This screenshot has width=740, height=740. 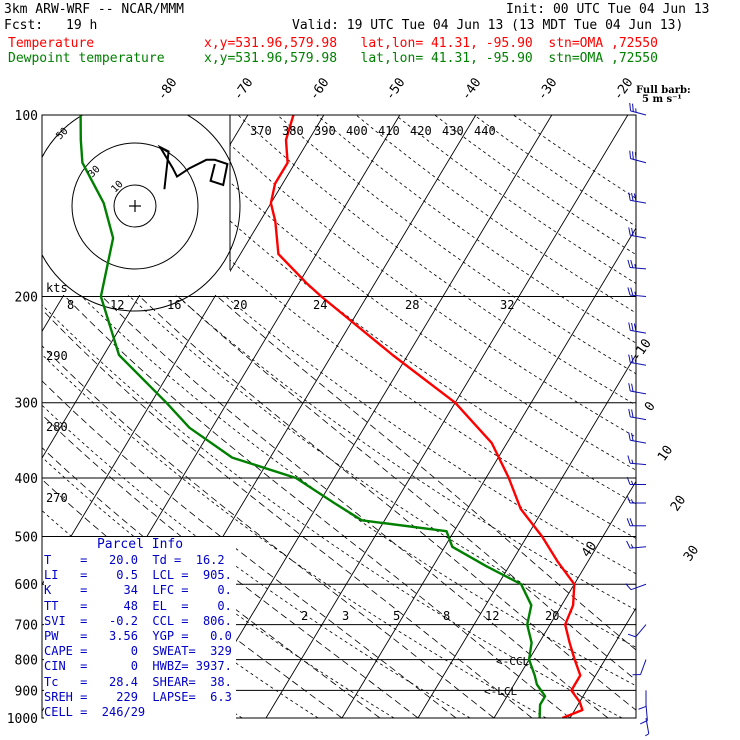 I want to click on model-title: 3km ARW-WRF -- NCAR/MMM, so click(x=94, y=9).